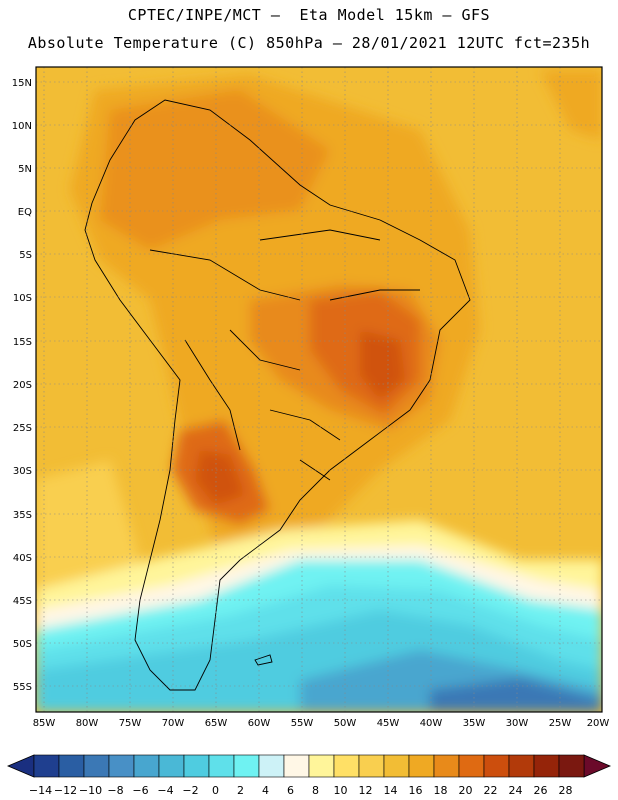 Image resolution: width=618 pixels, height=800 pixels. What do you see at coordinates (22, 83) in the screenshot?
I see `lat-label: 15N` at bounding box center [22, 83].